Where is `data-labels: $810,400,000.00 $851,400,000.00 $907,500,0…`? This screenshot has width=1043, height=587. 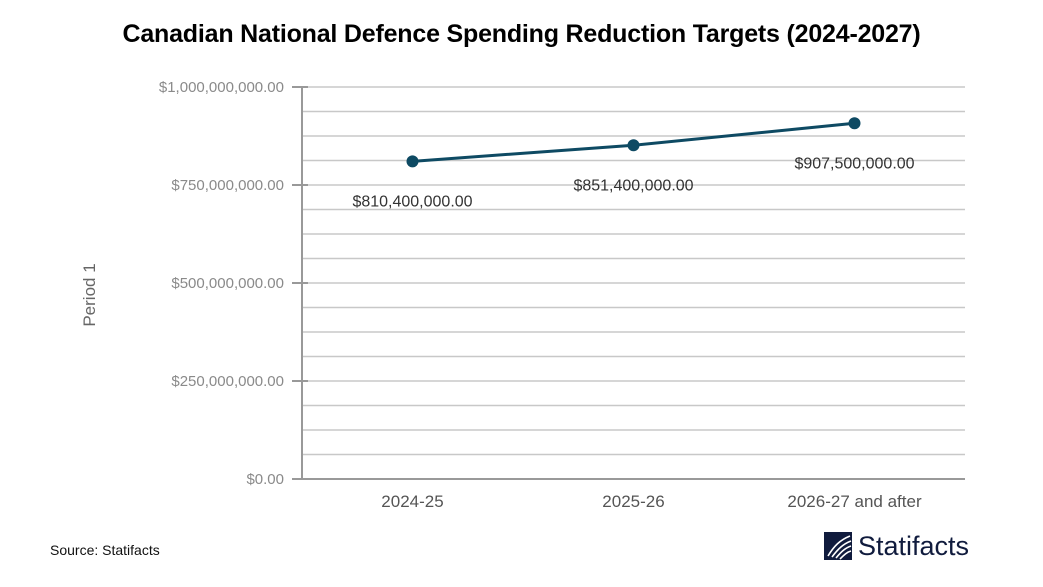
data-labels: $810,400,000.00 $851,400,000.00 $907,500,0… is located at coordinates (633, 182).